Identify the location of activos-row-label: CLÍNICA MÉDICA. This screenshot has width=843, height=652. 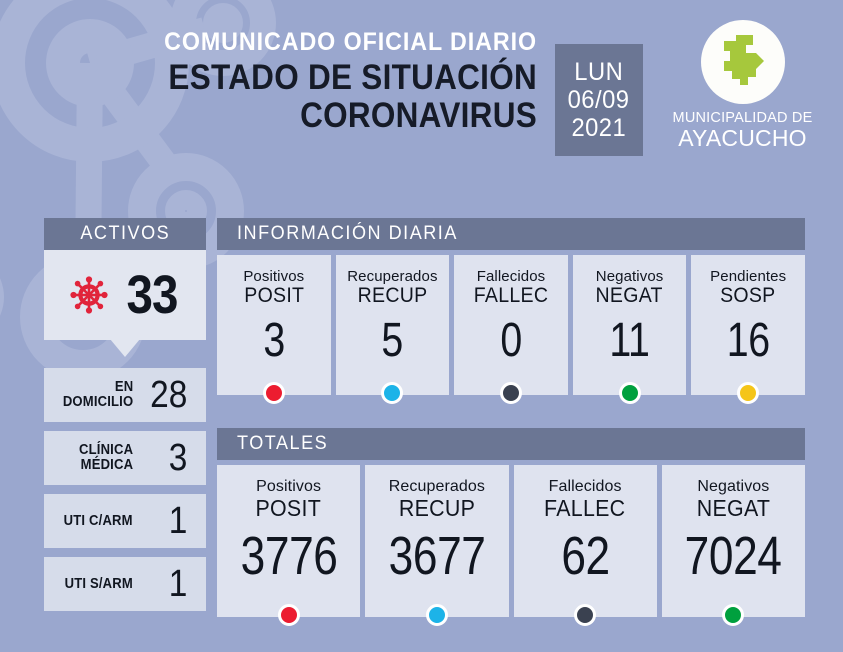
(105, 457).